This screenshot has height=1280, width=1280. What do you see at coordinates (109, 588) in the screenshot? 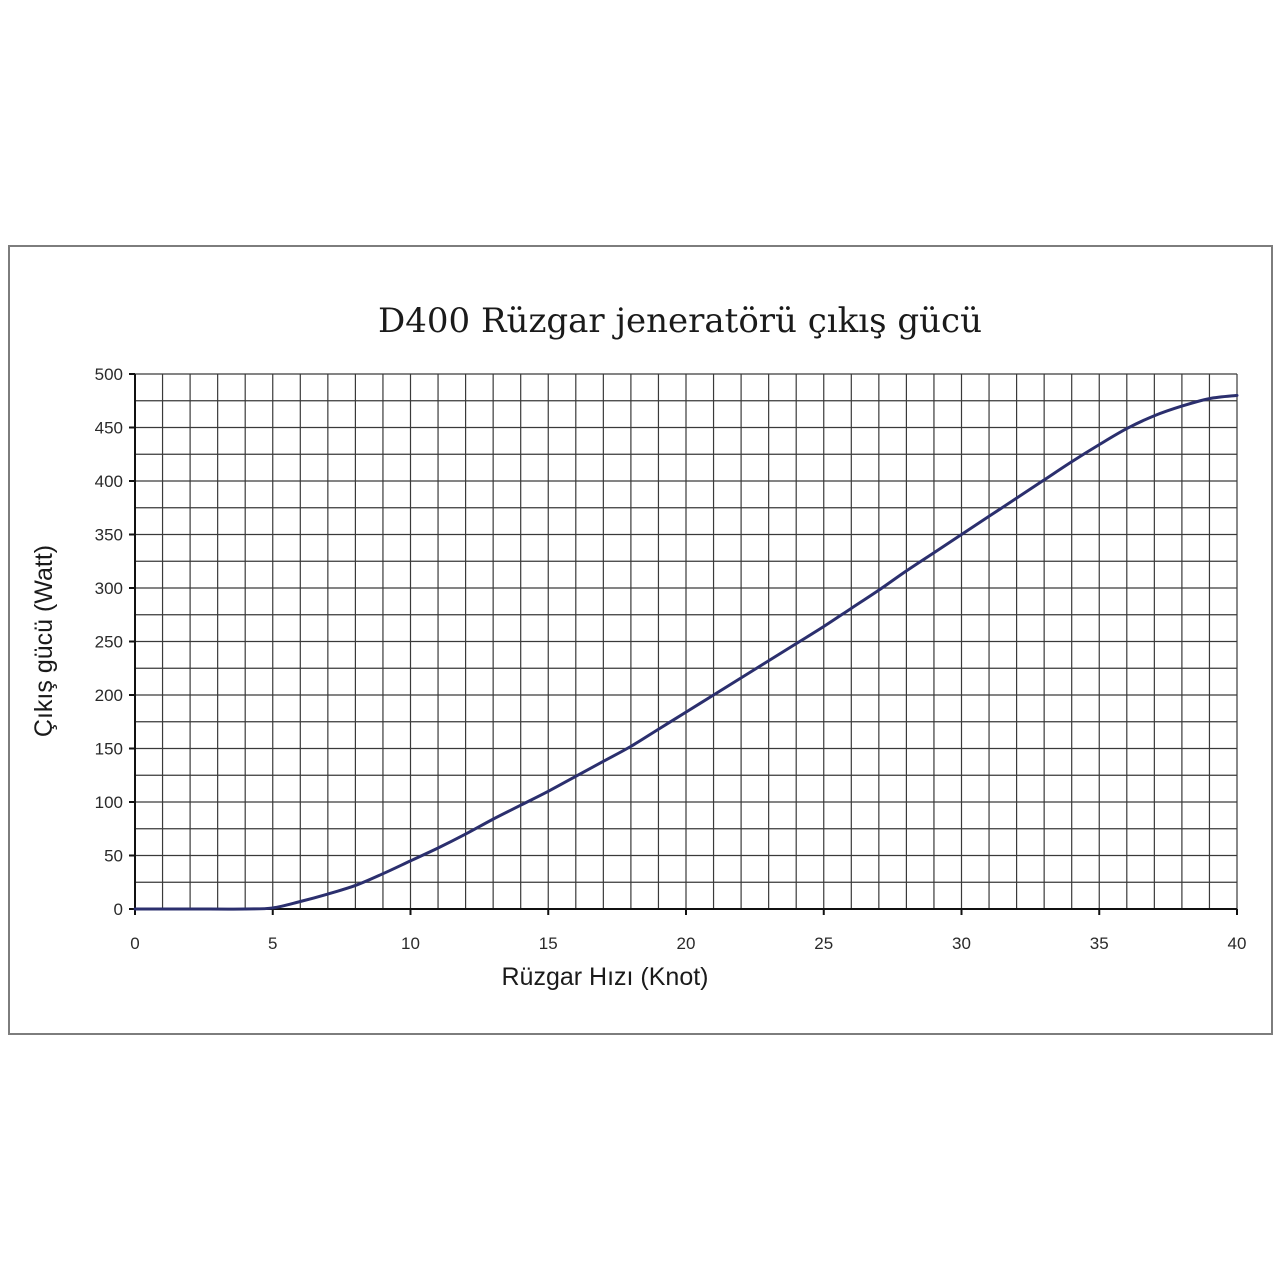
I see `y-tick-label: 300` at bounding box center [109, 588].